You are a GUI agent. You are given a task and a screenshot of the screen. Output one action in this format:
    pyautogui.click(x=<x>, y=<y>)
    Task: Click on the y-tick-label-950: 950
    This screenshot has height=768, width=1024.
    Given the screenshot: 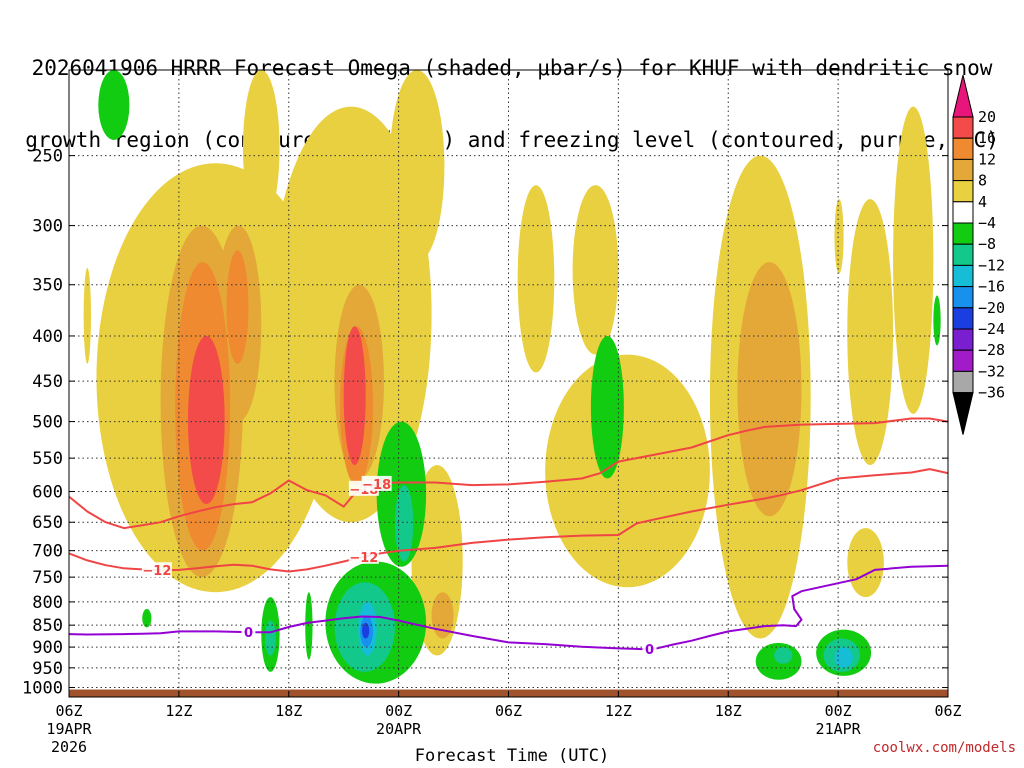 What is the action you would take?
    pyautogui.click(x=47, y=669)
    